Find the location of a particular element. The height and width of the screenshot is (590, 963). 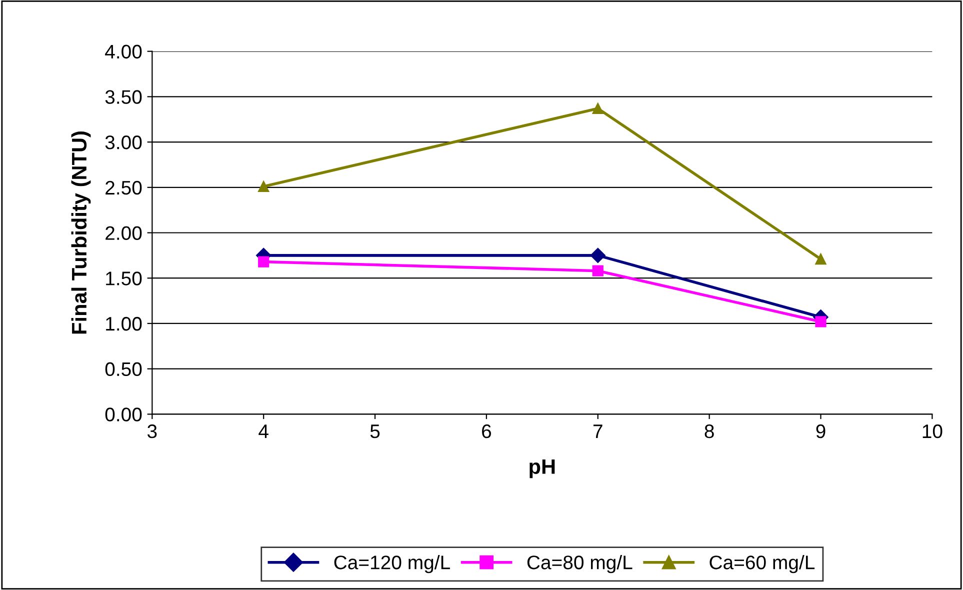

legend-label: Ca=120 mg/L is located at coordinates (392, 564).